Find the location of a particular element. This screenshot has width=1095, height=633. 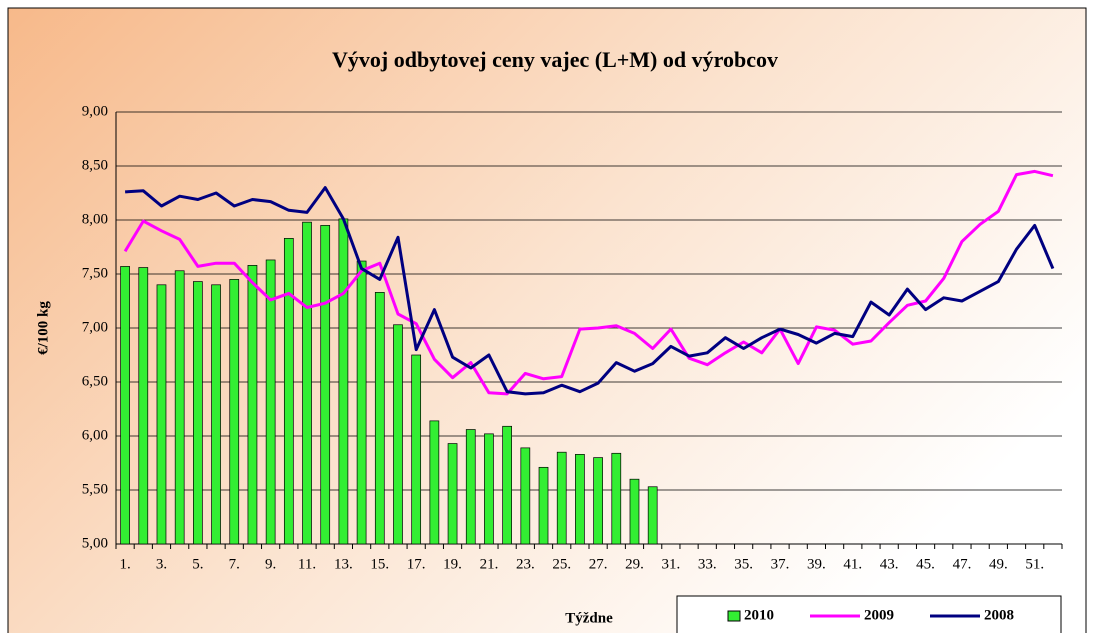

x-tick-label: 11. is located at coordinates (307, 564).